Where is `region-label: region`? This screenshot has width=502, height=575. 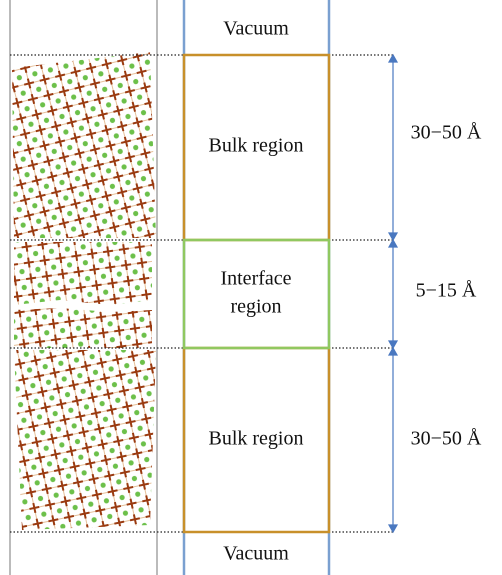
region-label: region is located at coordinates (255, 307).